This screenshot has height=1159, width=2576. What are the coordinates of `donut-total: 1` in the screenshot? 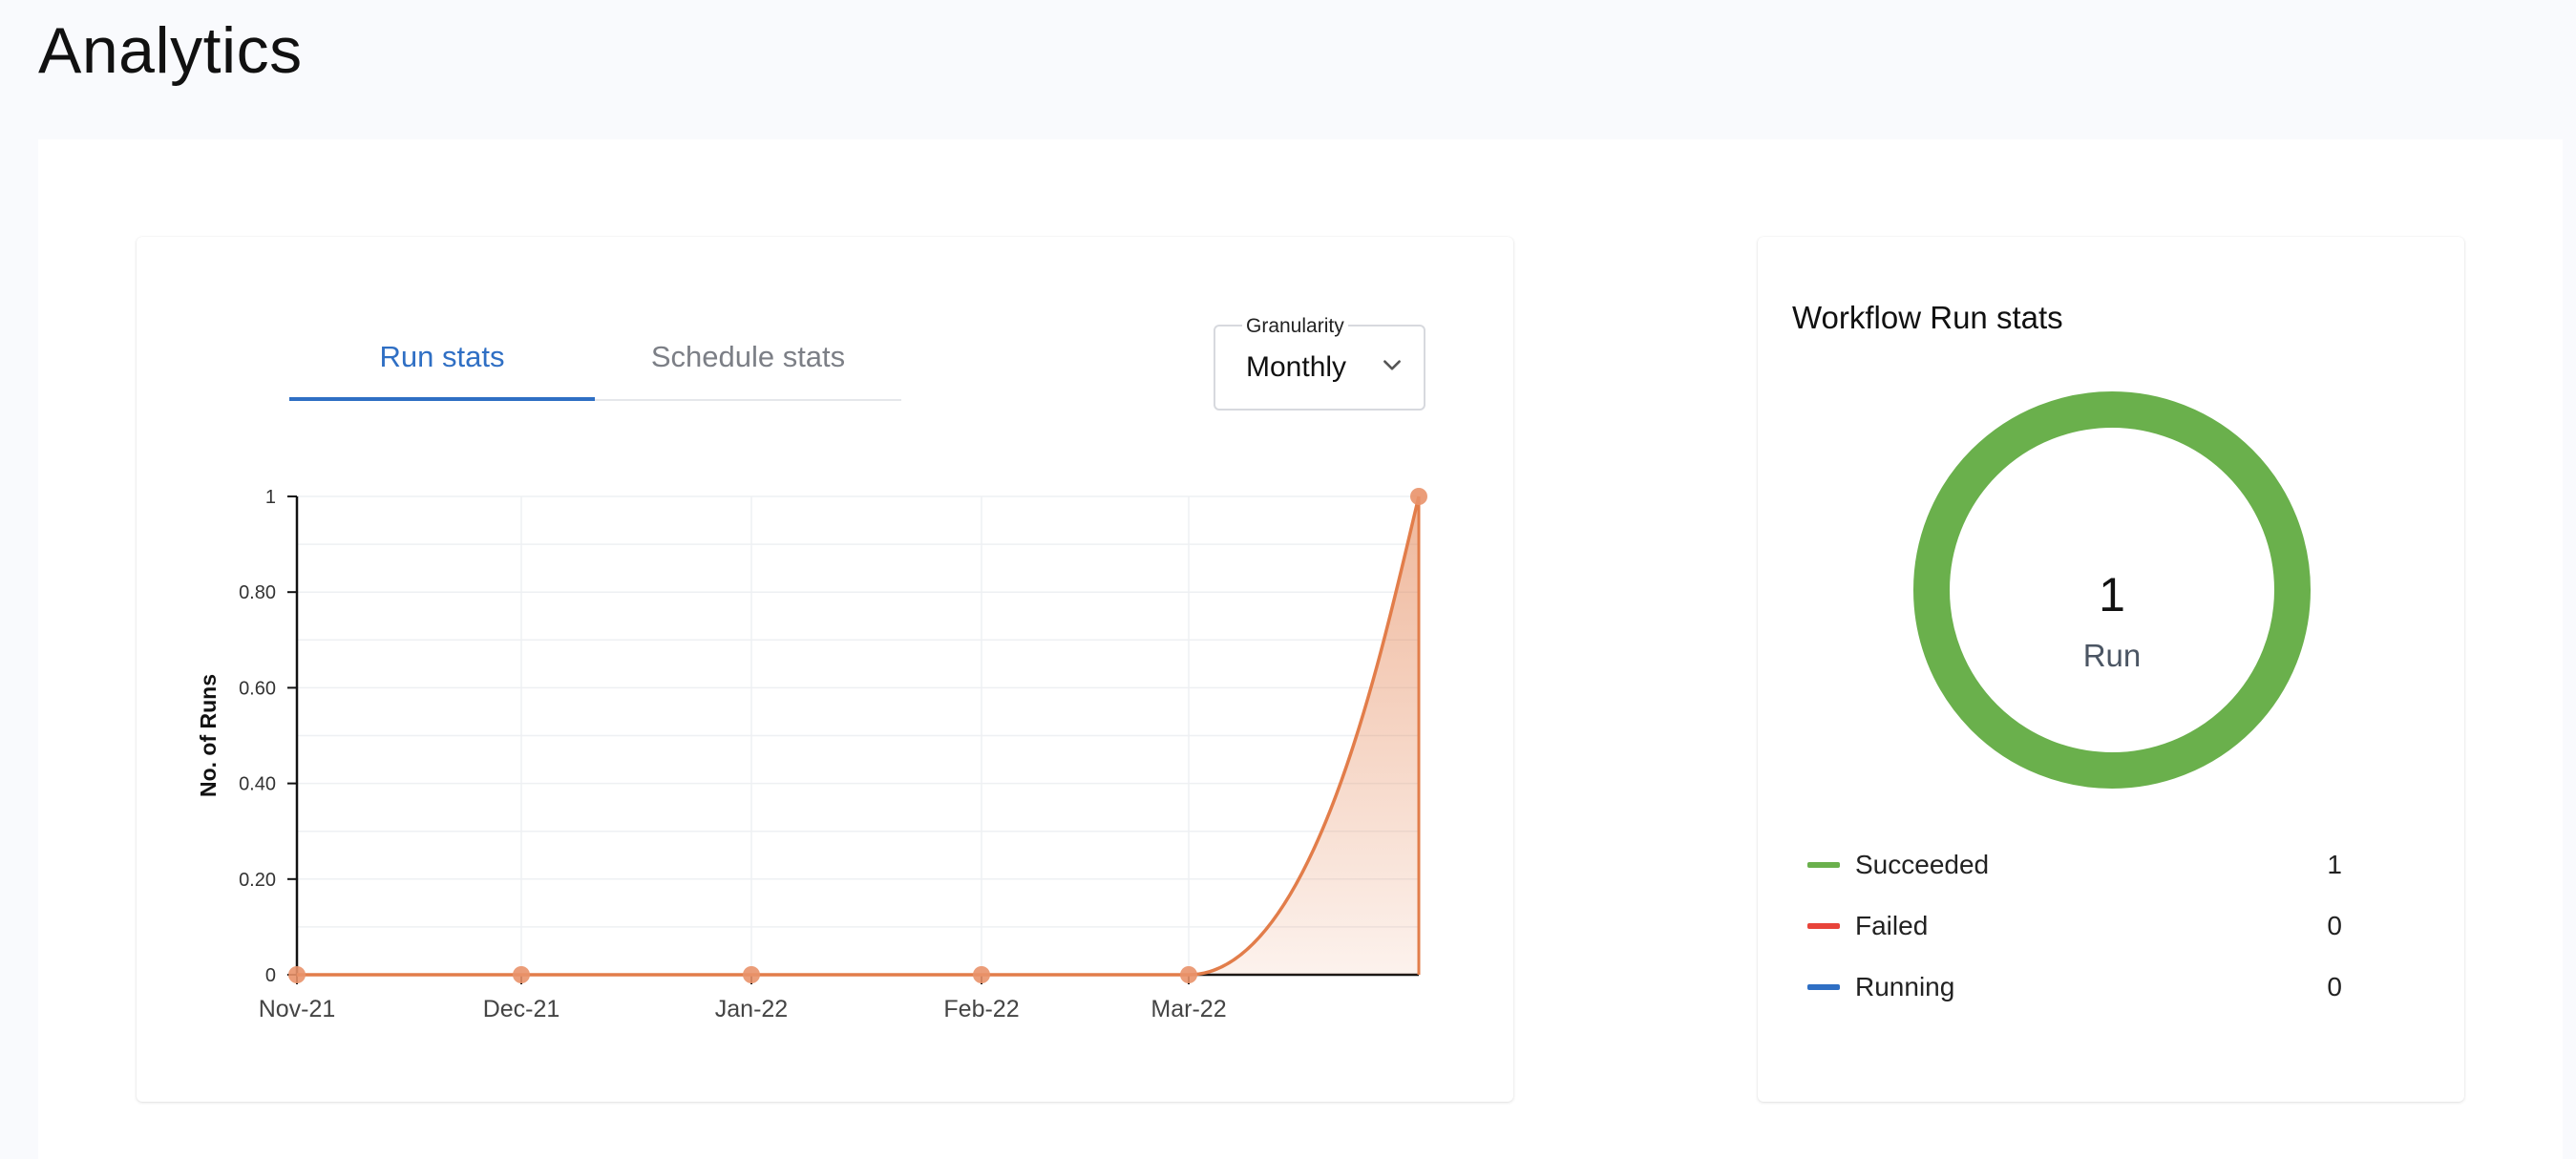 It's located at (2112, 595).